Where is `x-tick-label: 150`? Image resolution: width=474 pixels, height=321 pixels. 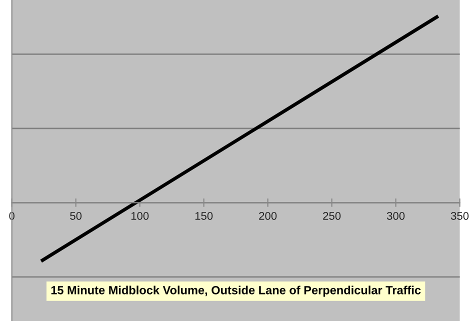 x-tick-label: 150 is located at coordinates (204, 216).